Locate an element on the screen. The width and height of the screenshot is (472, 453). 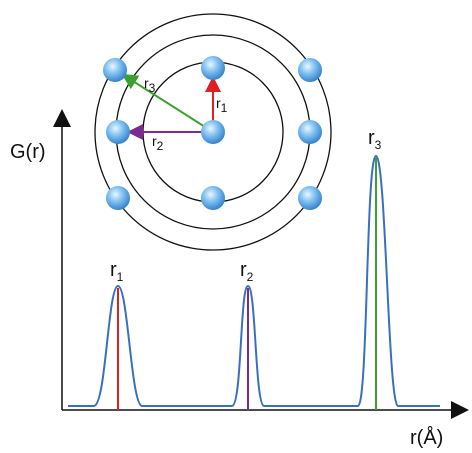
peak-label: r1 is located at coordinates (117, 271).